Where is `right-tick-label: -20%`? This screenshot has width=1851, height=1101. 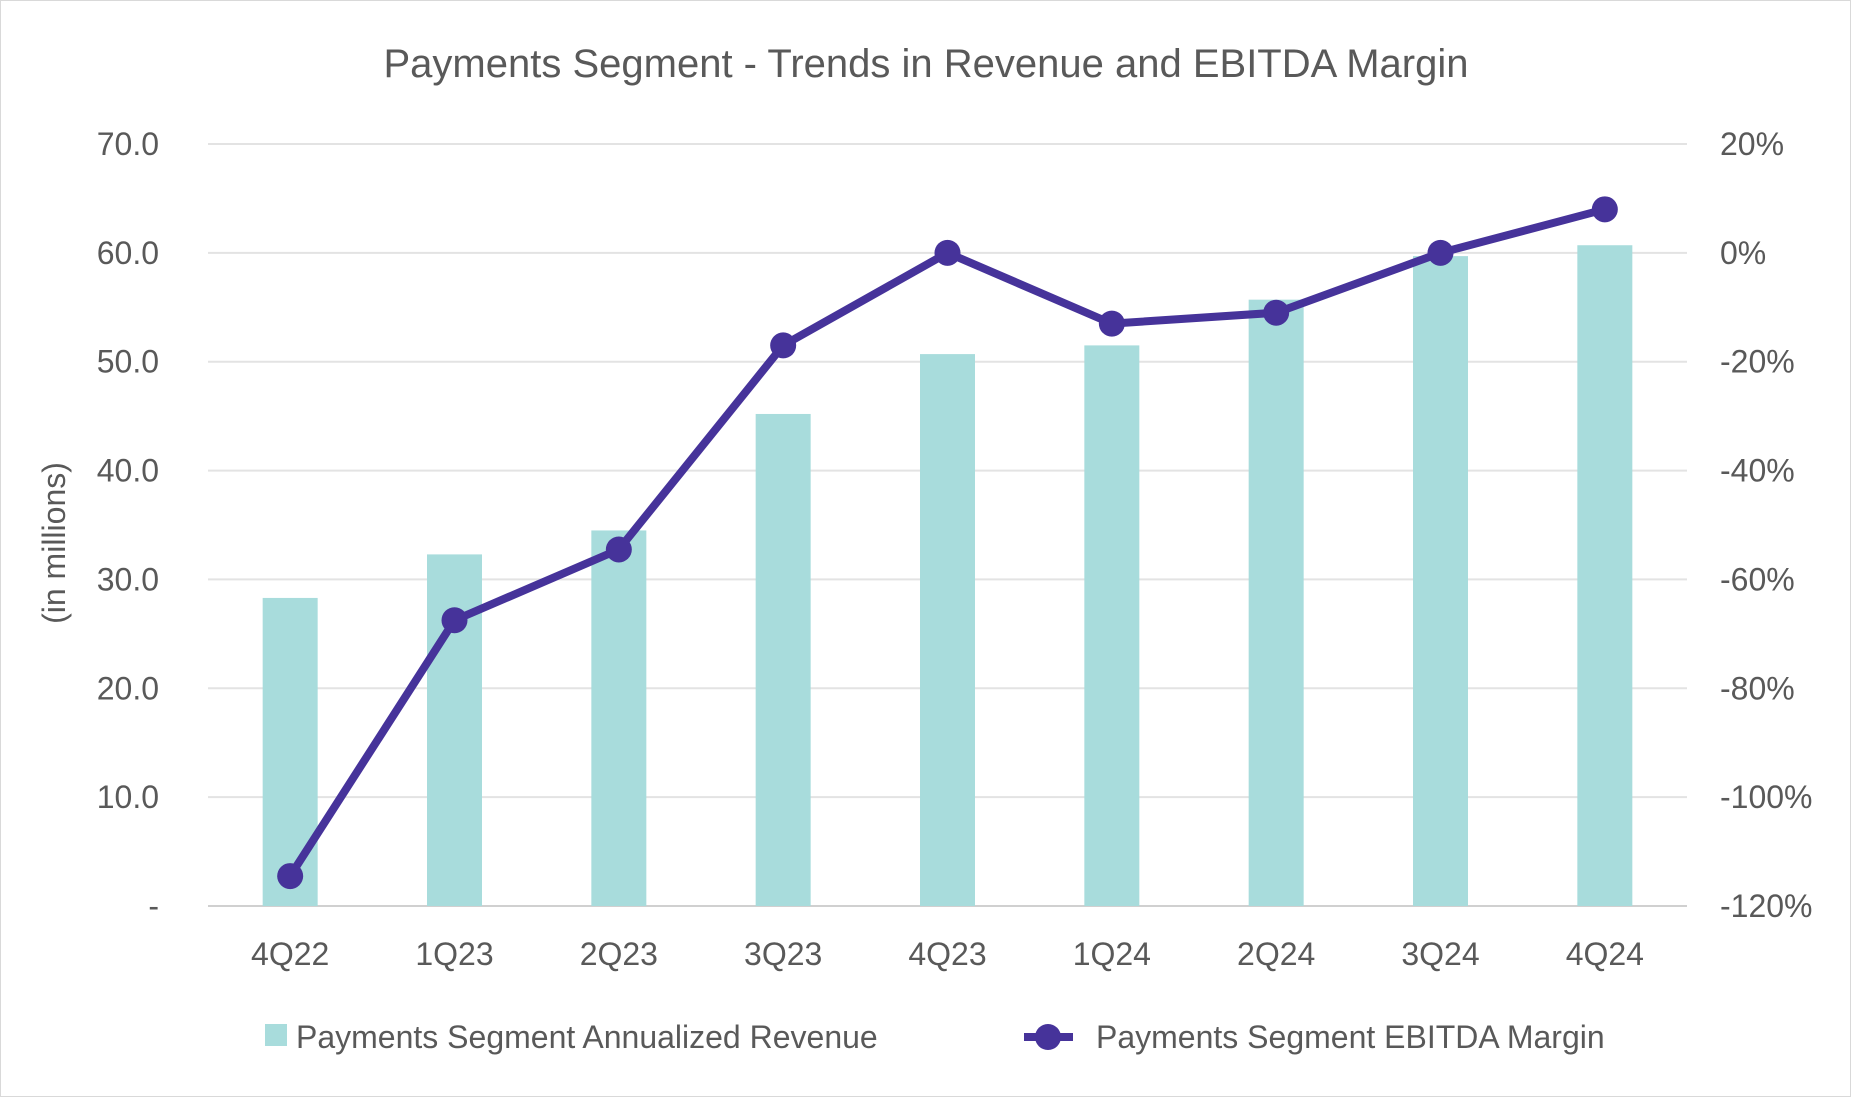
right-tick-label: -20% is located at coordinates (1757, 362).